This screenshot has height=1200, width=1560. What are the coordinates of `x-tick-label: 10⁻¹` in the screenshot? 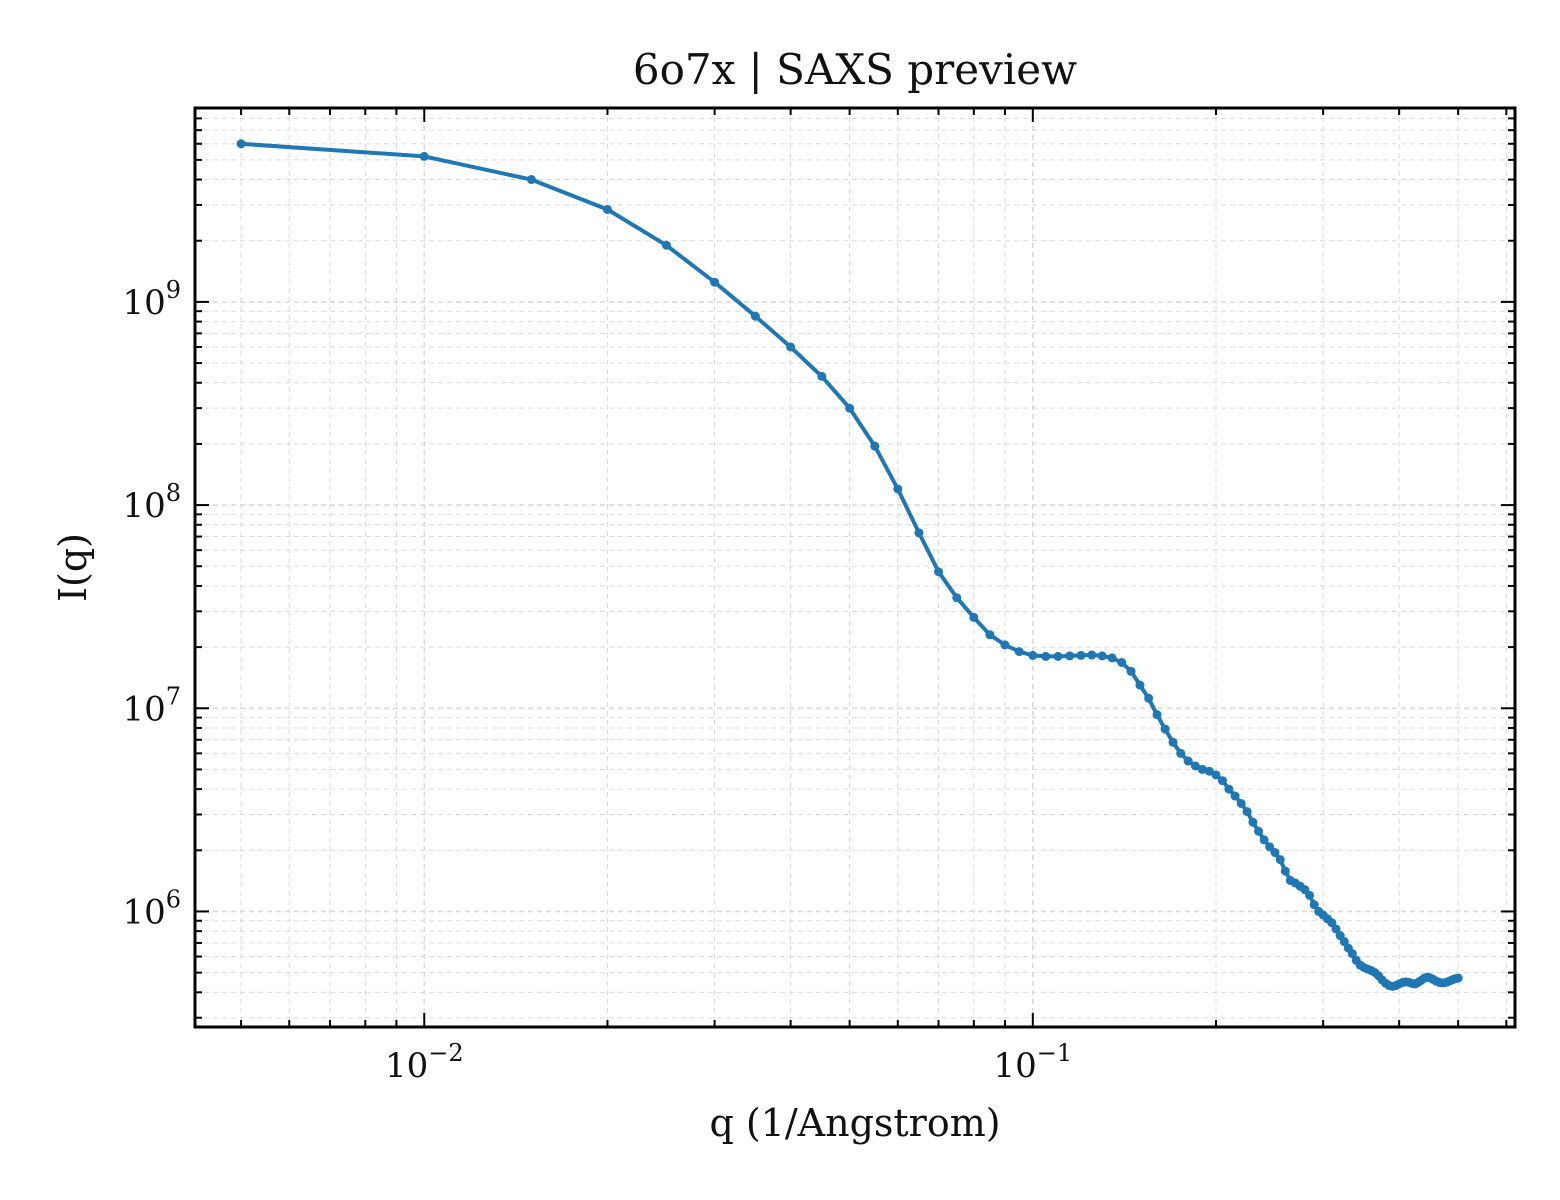 It's located at (1032, 1062).